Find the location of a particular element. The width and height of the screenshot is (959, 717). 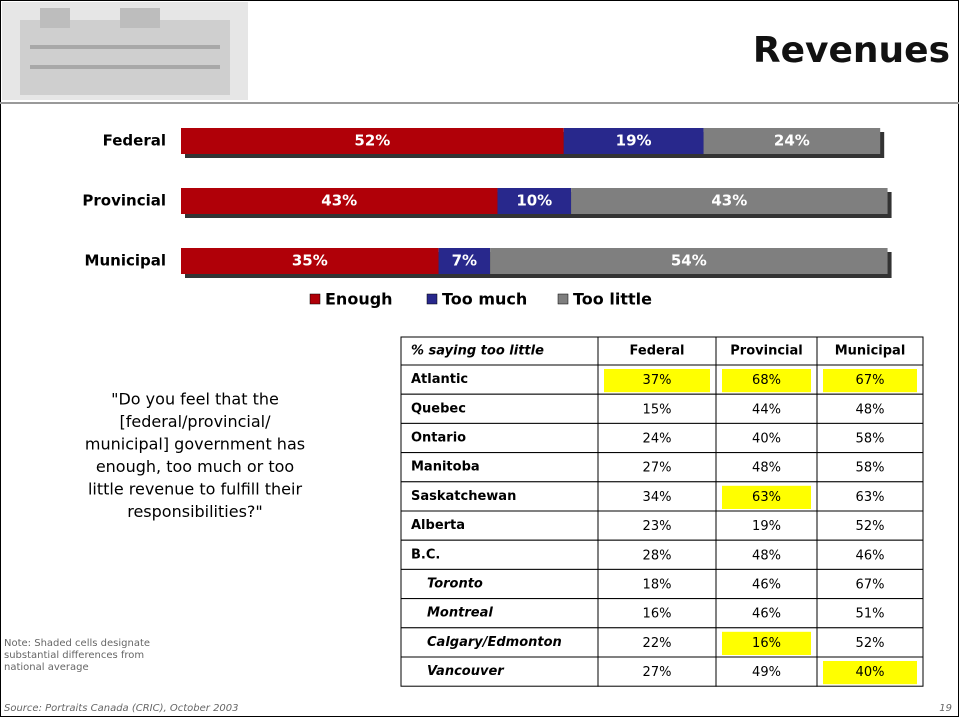

bar-value-label: 54% is located at coordinates (689, 261).